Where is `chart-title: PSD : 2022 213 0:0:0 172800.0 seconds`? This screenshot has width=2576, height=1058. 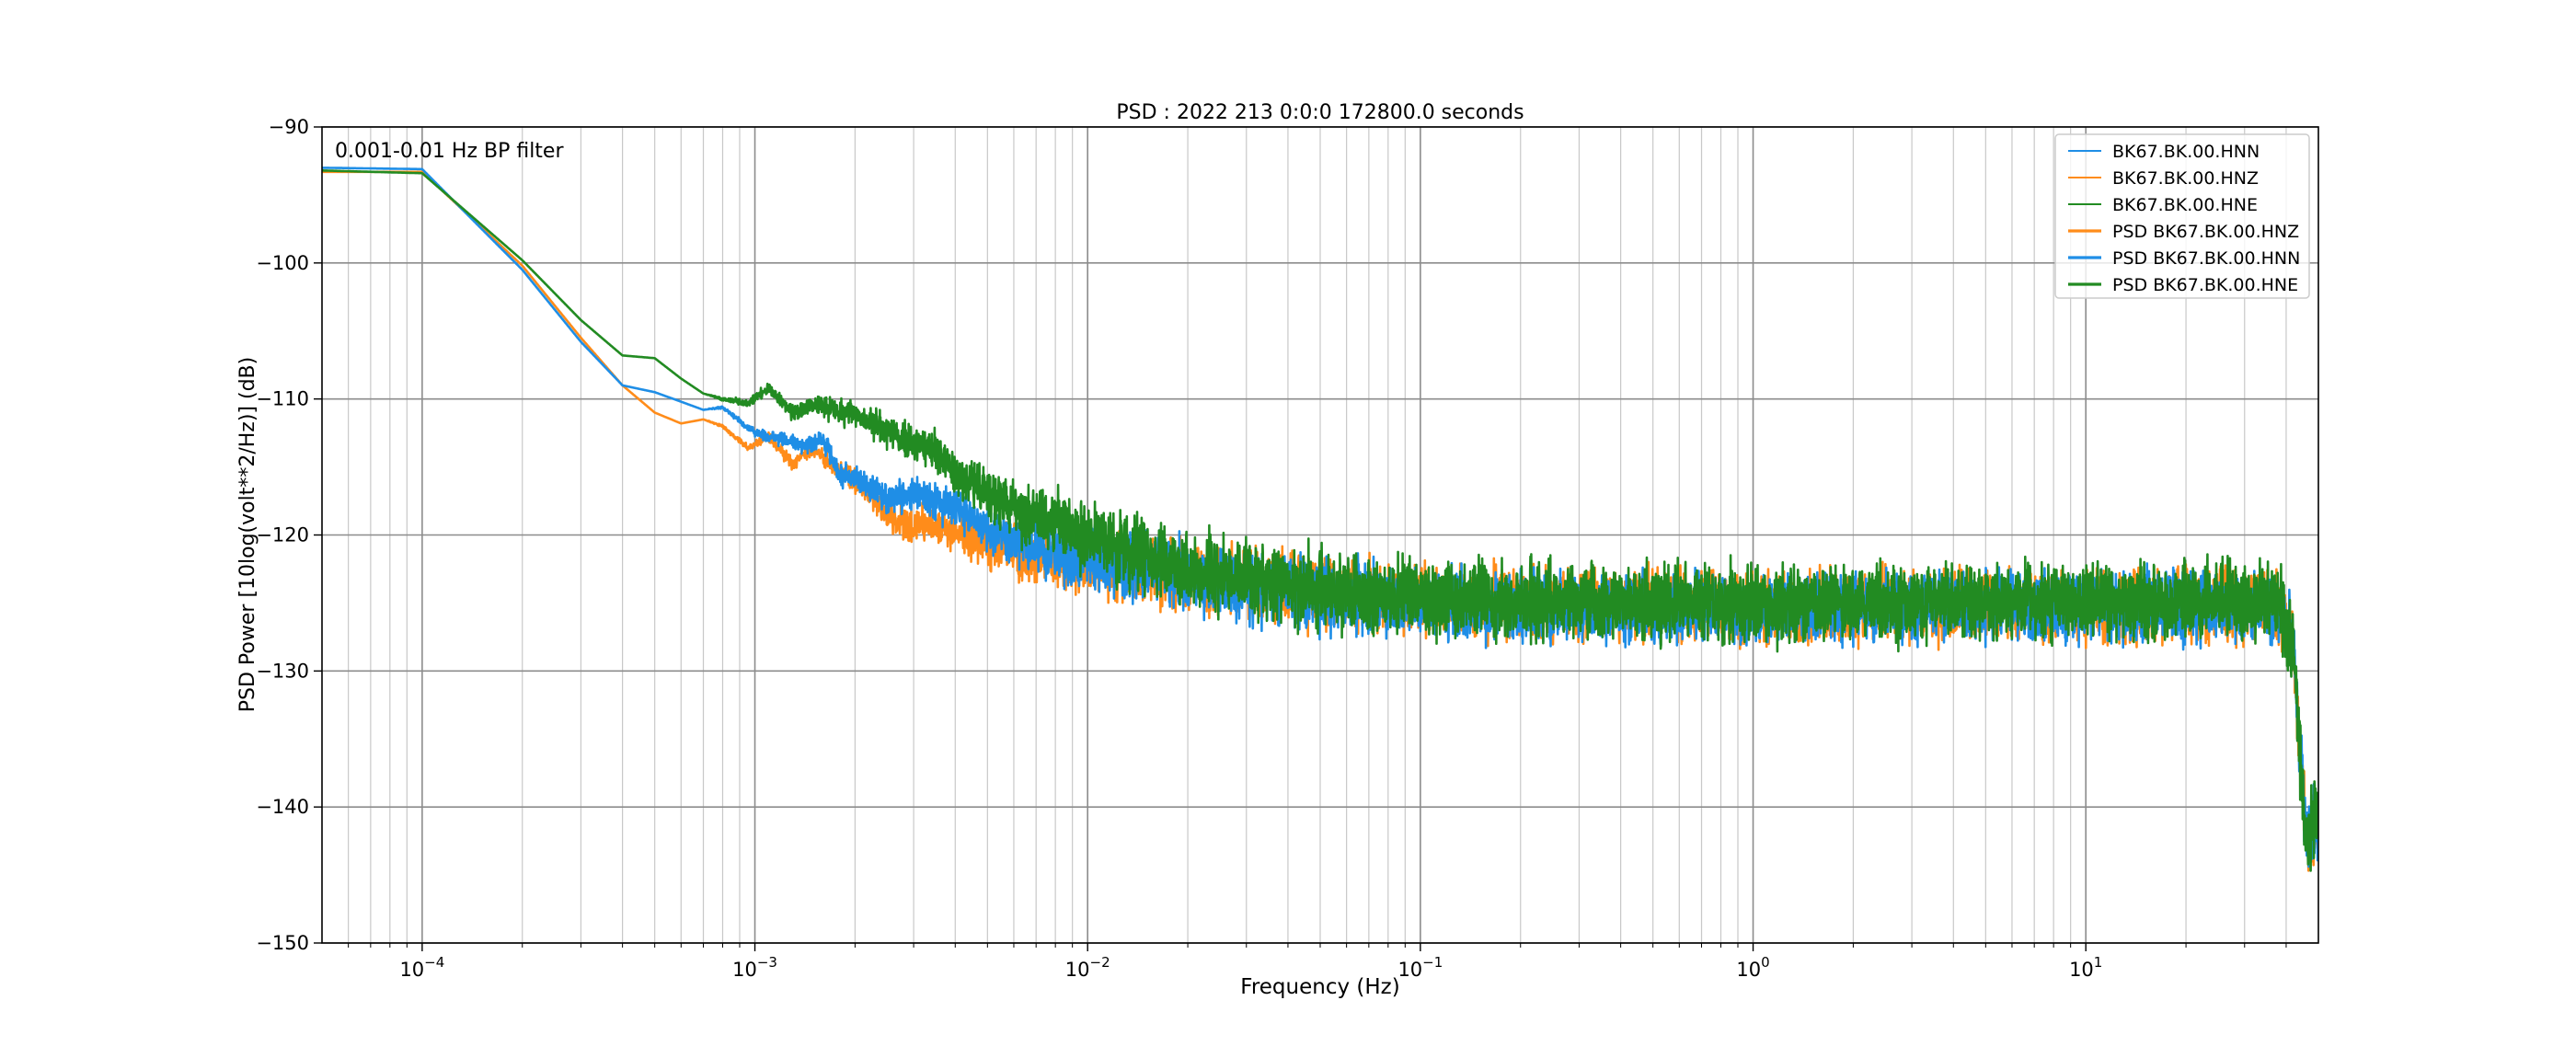 chart-title: PSD : 2022 213 0:0:0 172800.0 seconds is located at coordinates (1320, 112).